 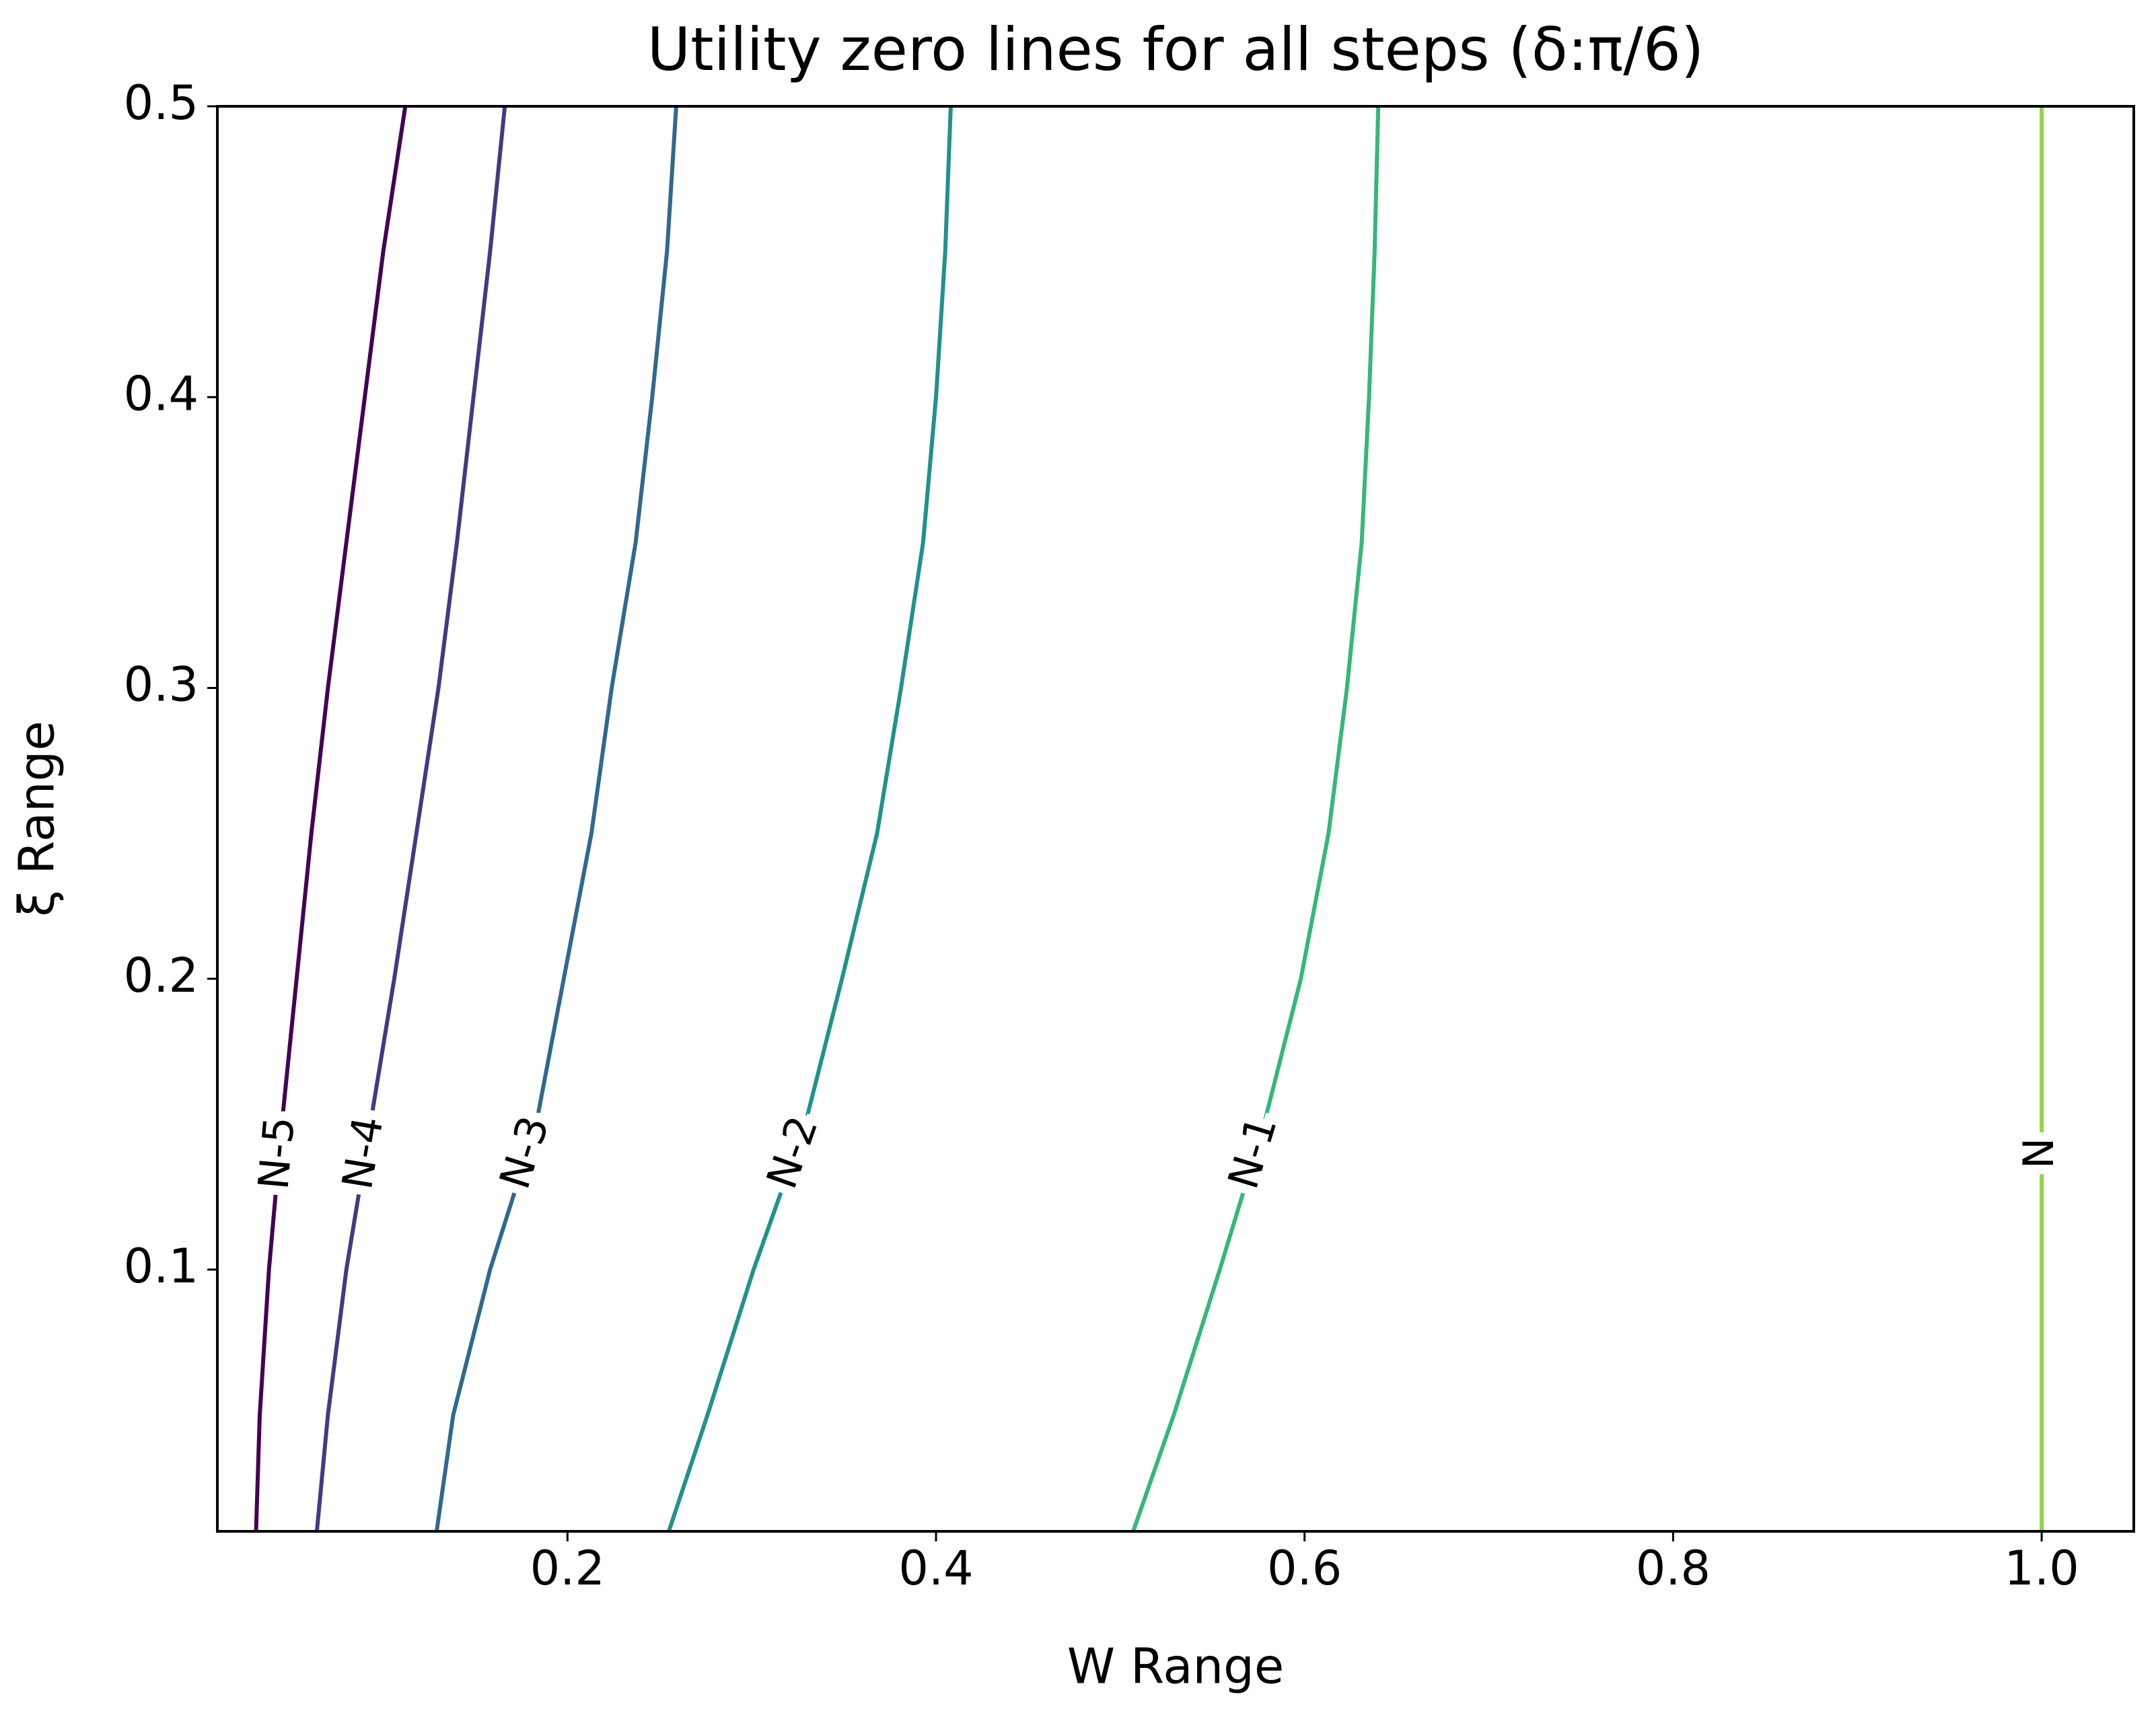 I want to click on x-tick-label: 0.8, so click(x=1673, y=1568).